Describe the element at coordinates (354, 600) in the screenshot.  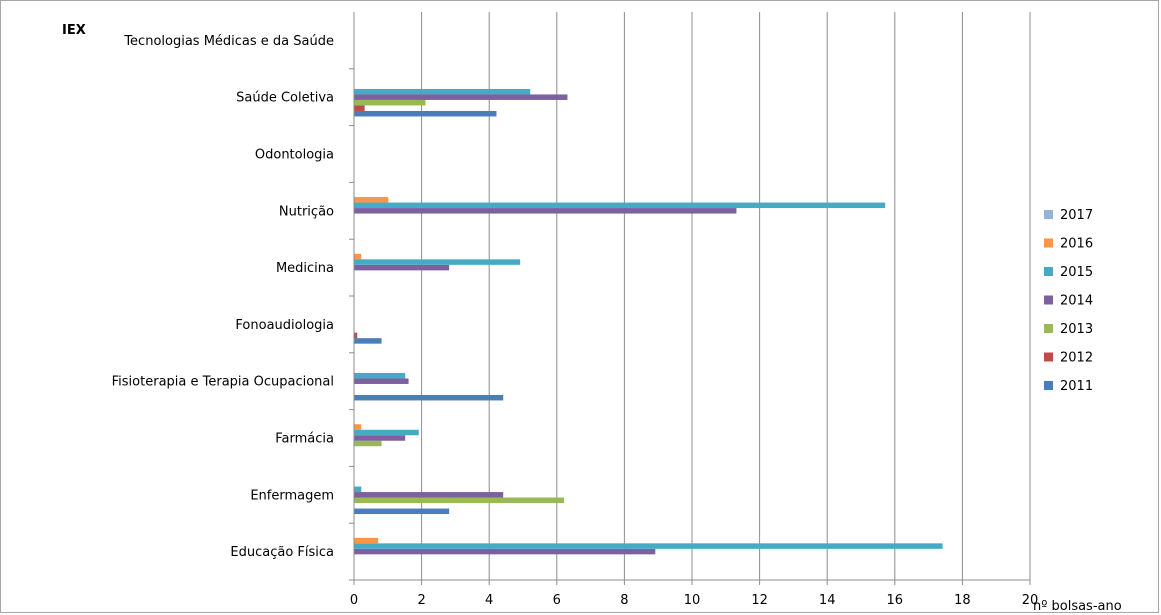
I see `x-tick-label: 0` at that location.